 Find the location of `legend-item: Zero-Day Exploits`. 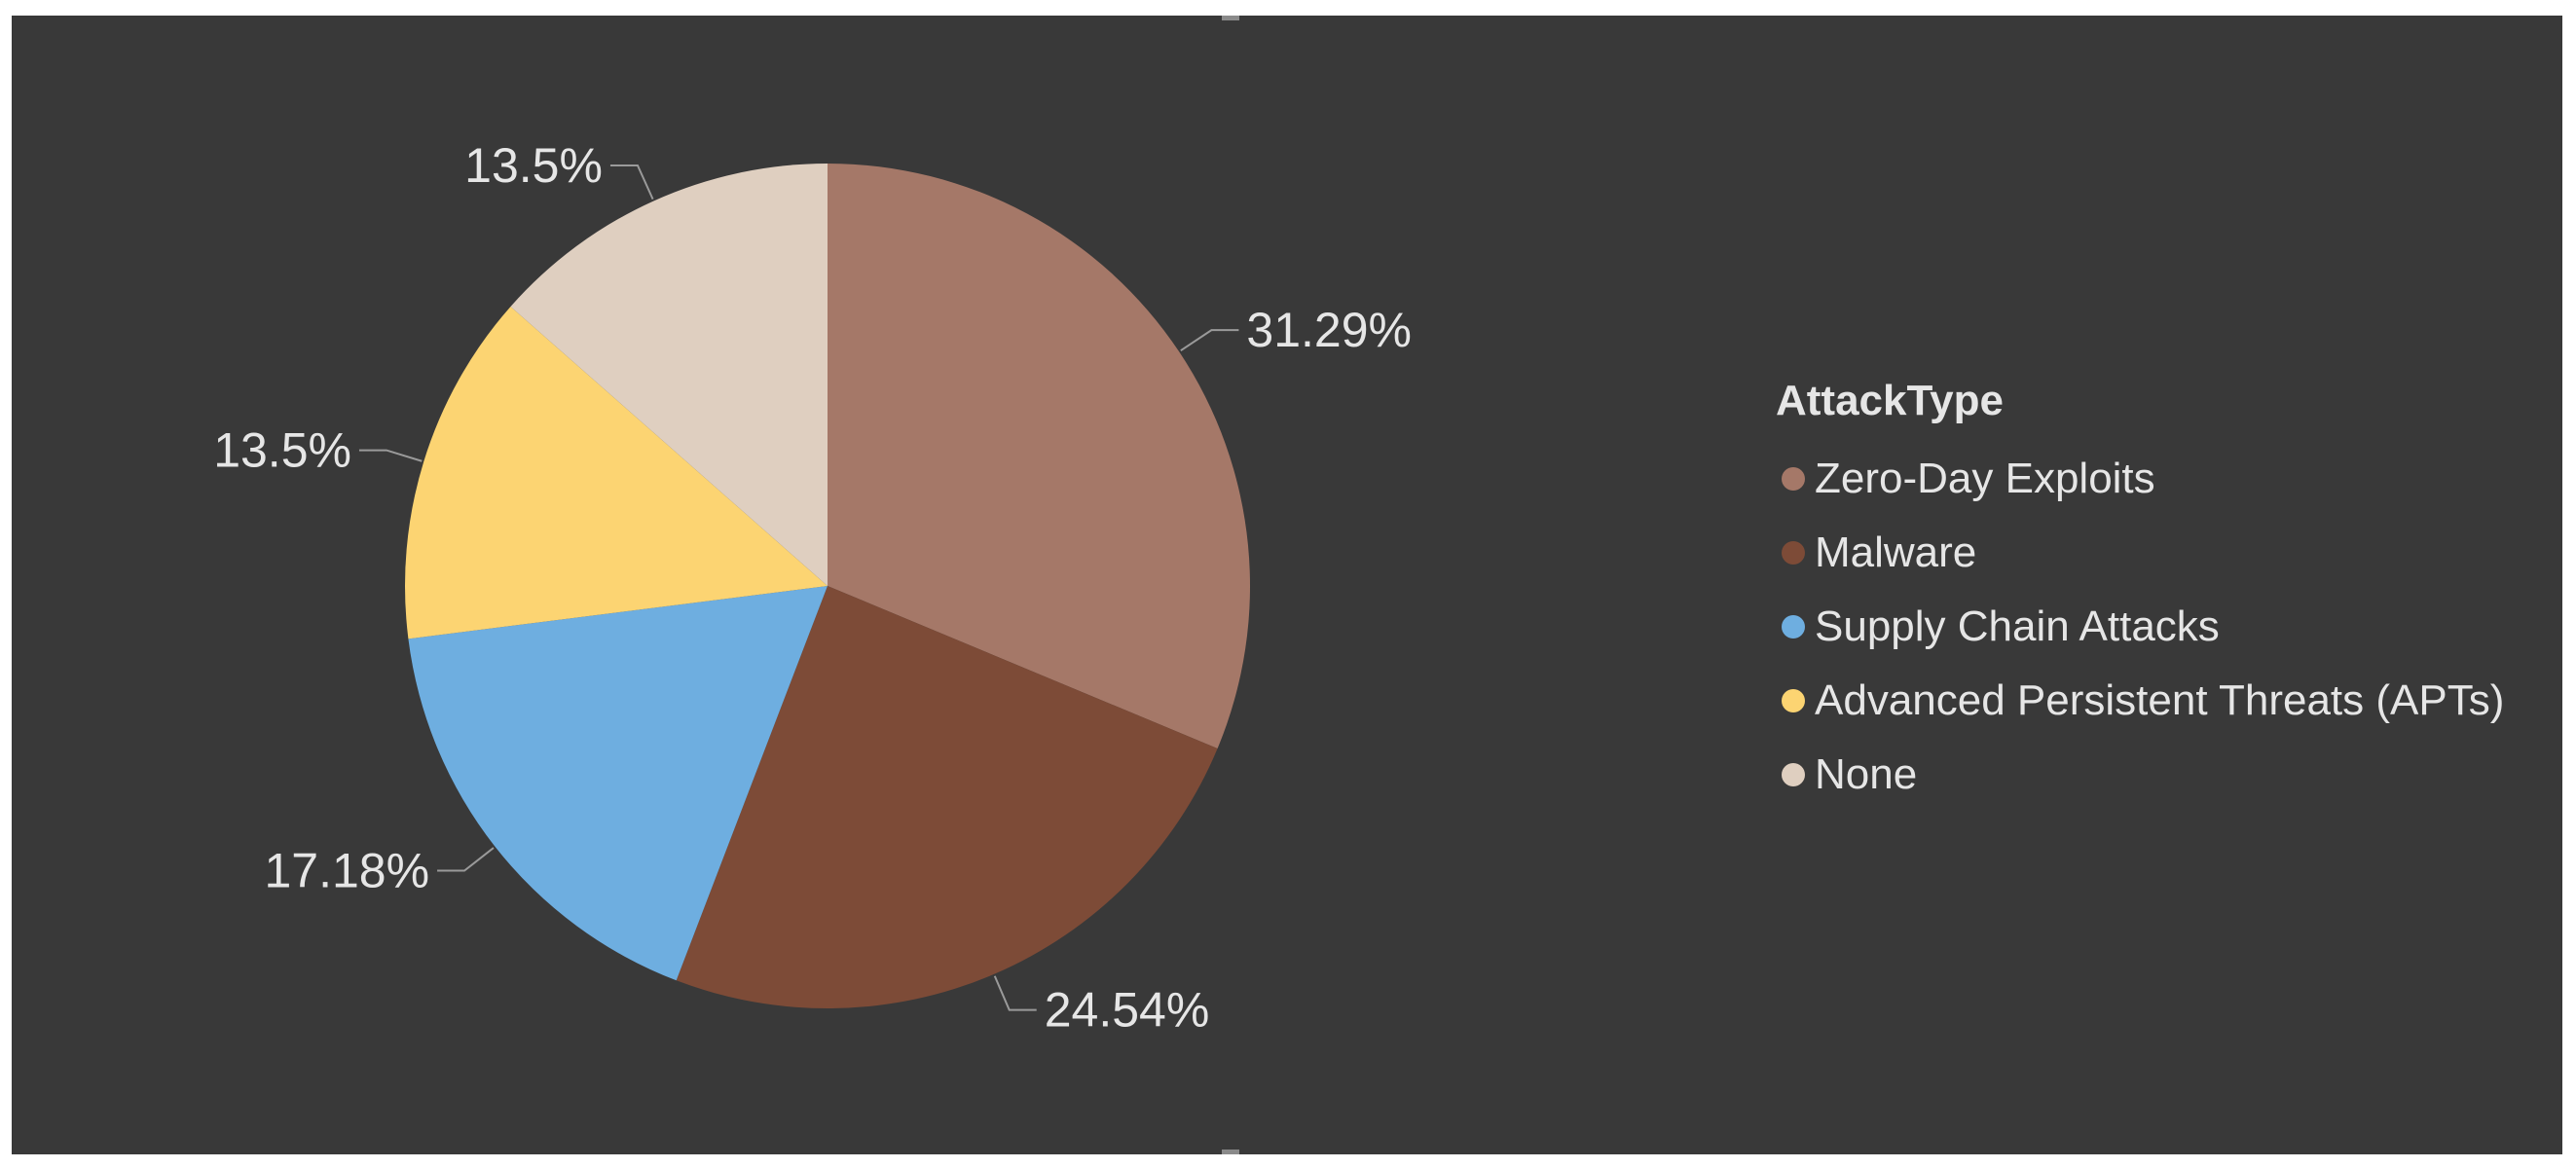

legend-item: Zero-Day Exploits is located at coordinates (2140, 479).